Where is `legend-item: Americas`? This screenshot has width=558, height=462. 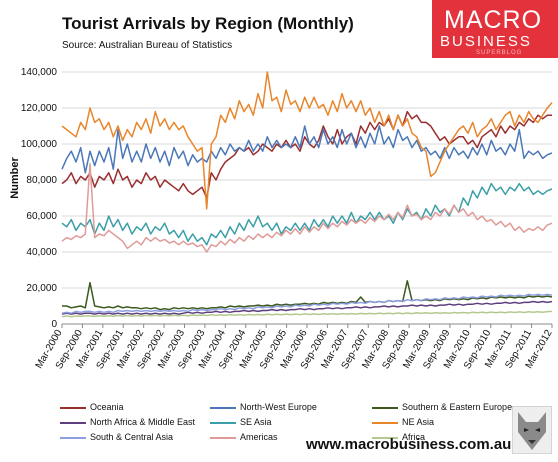 legend-item: Americas is located at coordinates (244, 437).